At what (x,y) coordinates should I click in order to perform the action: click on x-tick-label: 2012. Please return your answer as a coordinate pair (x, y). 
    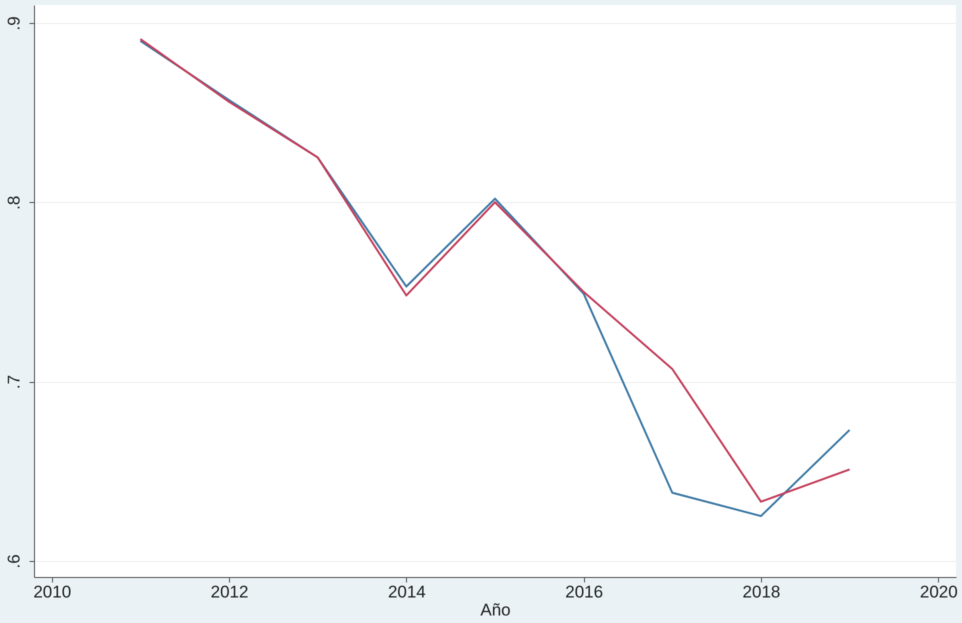
    Looking at the image, I should click on (229, 592).